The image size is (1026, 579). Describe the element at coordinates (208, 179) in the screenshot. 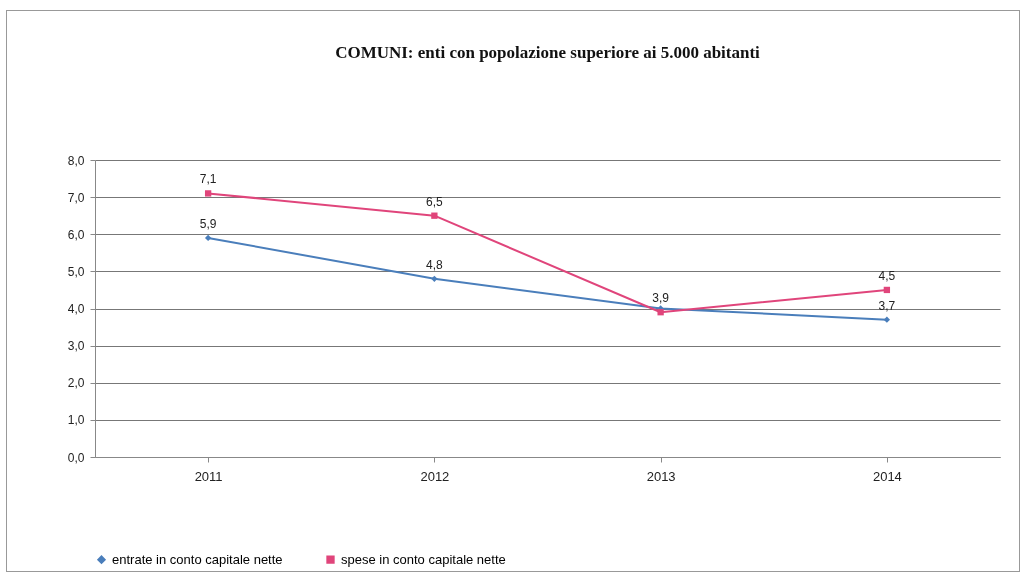

I see `data-label: 7,1` at that location.